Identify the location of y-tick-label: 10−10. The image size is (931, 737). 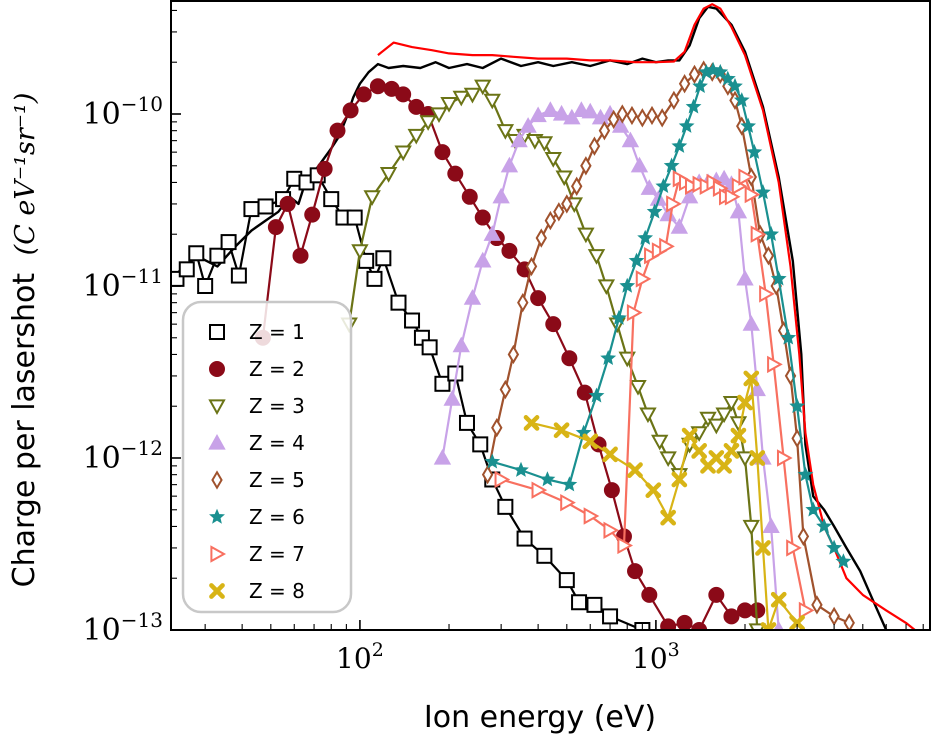
(123, 112).